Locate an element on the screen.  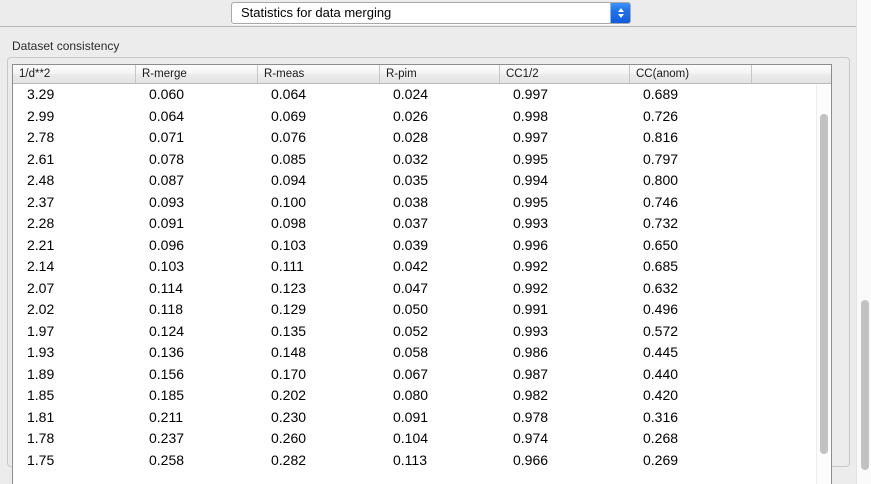
table-cell: 0.156 is located at coordinates (167, 373).